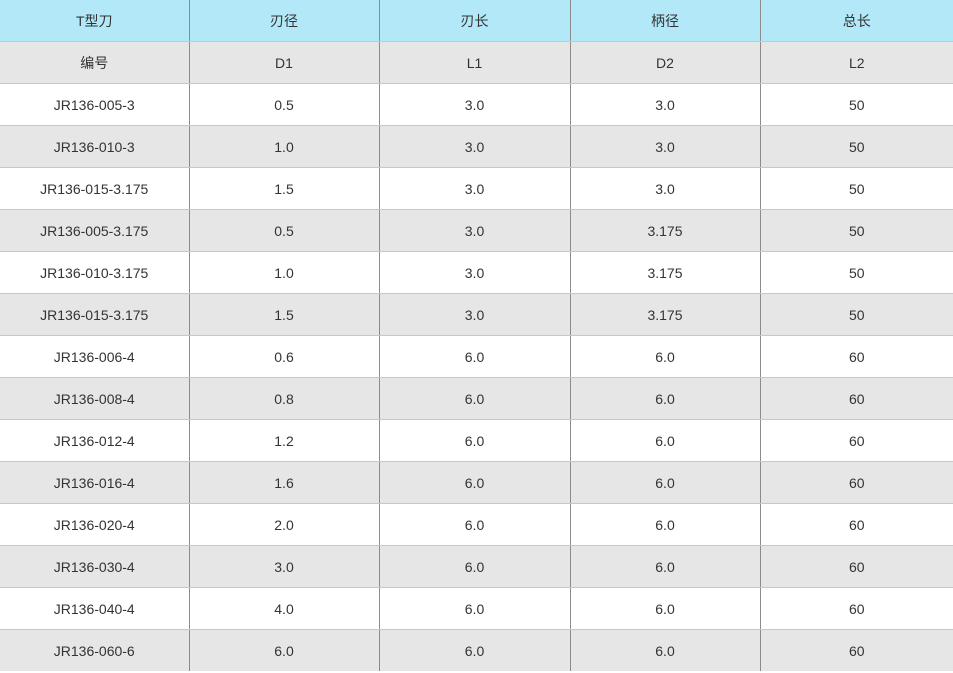 The width and height of the screenshot is (953, 673). I want to click on table-cell: 1.2, so click(284, 440).